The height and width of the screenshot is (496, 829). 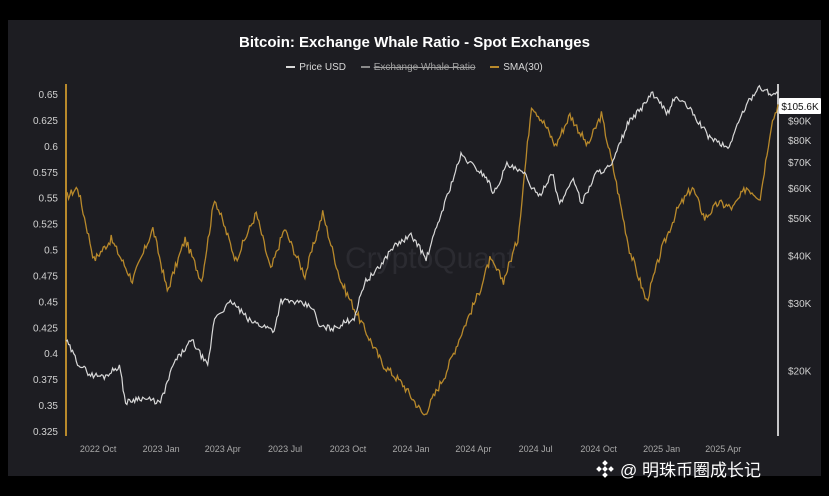 I want to click on left-tick-label: 0.6, so click(x=51, y=147).